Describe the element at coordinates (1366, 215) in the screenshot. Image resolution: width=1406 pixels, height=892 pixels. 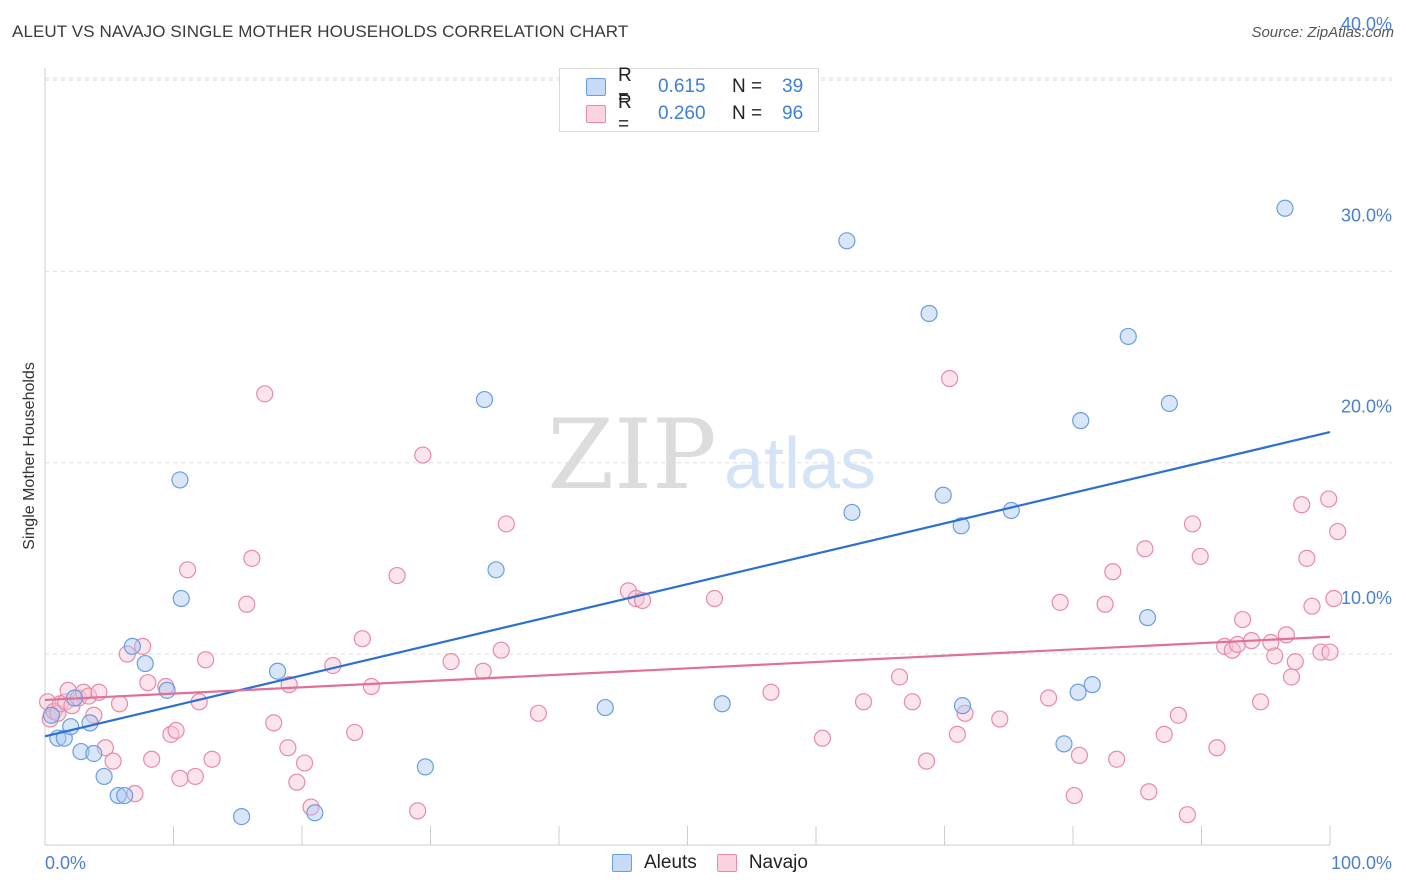
I see `y-tick-label: 30.0%` at that location.